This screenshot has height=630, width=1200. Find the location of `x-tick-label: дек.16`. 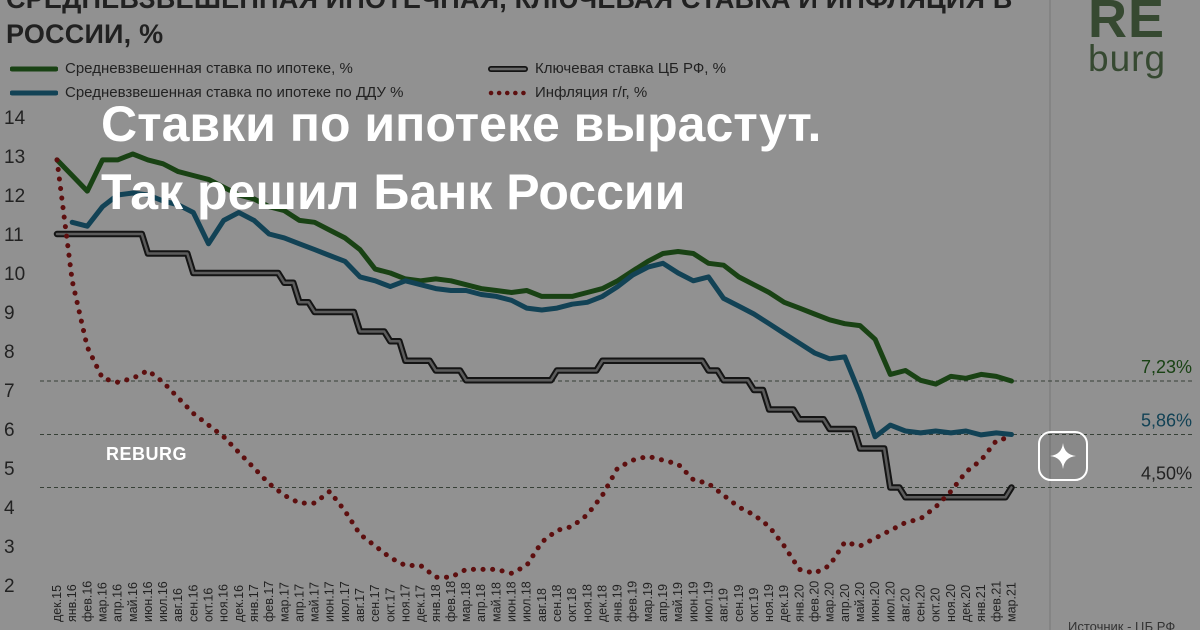

x-tick-label: дек.16 is located at coordinates (239, 603).